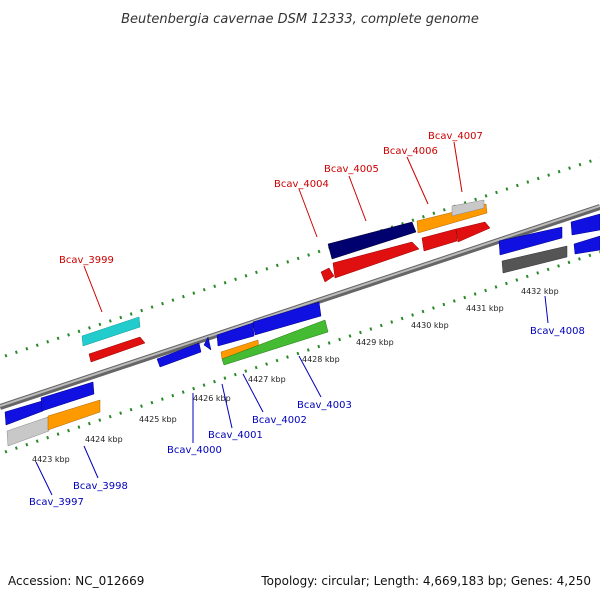 The image size is (600, 600). Describe the element at coordinates (557, 331) in the screenshot. I see `gene-label-bcav-4008: Bcav_4008` at that location.